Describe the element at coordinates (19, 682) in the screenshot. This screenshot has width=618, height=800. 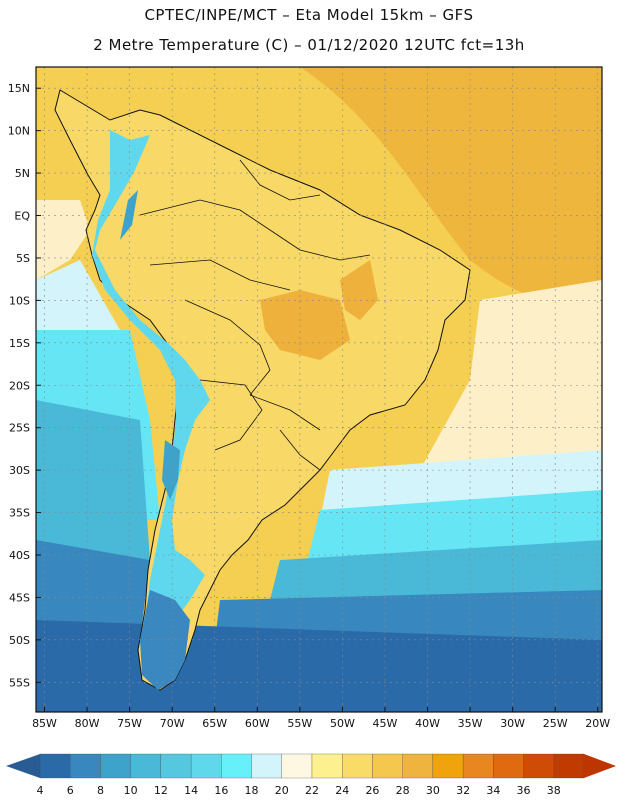
I see `lat-label: 55S` at that location.